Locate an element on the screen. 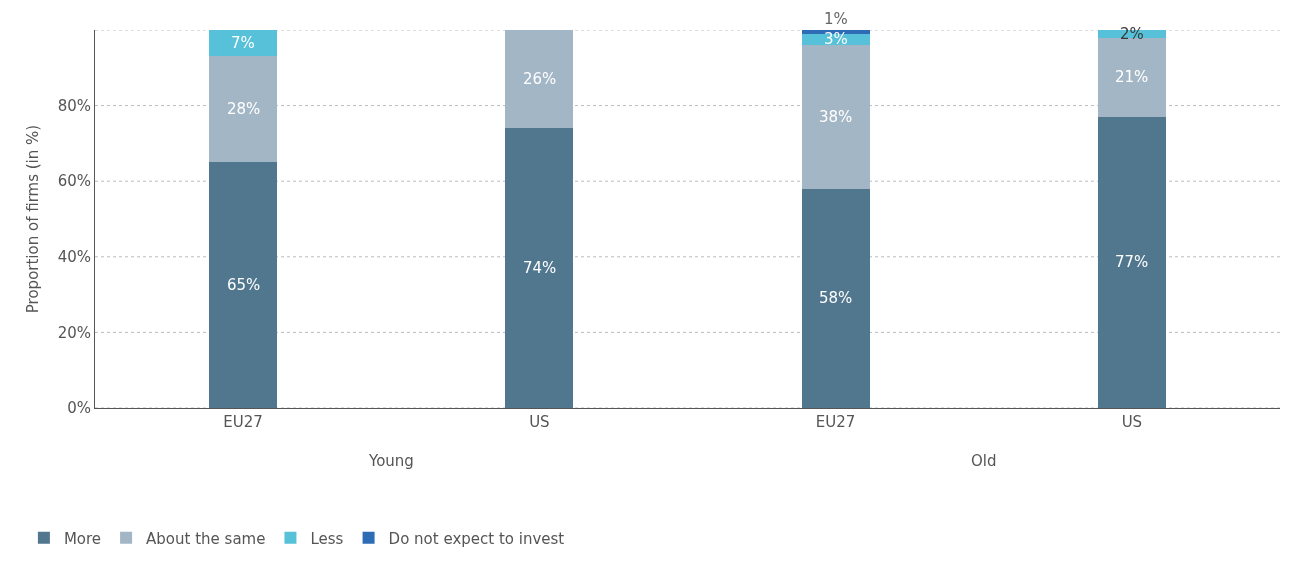 This screenshot has width=1295, height=567. legend-label: Do not expect to invest is located at coordinates (476, 538).